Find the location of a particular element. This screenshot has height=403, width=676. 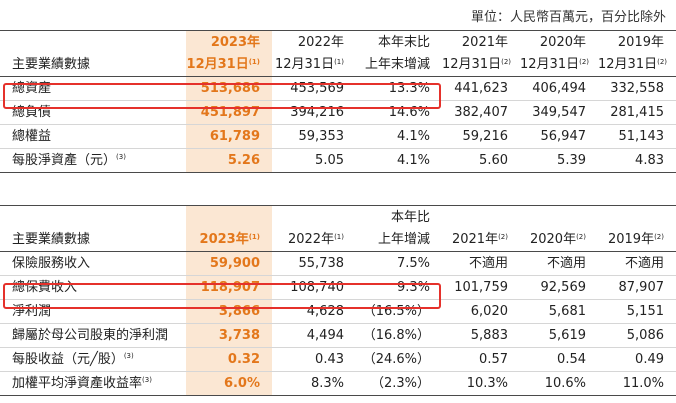

row-value: 394,216 is located at coordinates (314, 112).